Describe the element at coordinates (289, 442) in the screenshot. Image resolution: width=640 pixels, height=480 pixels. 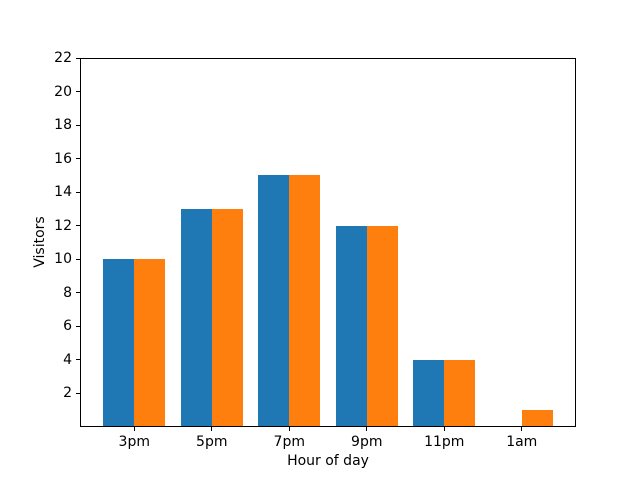
I see `x-tick-label: 7pm` at that location.